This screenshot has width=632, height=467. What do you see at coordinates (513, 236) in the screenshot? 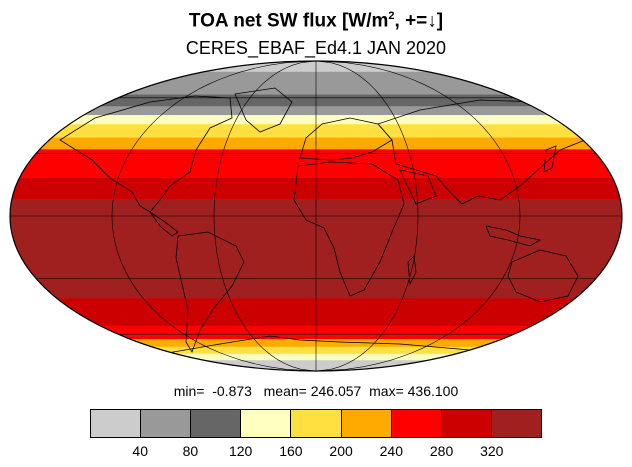
I see `indonesia-outline` at bounding box center [513, 236].